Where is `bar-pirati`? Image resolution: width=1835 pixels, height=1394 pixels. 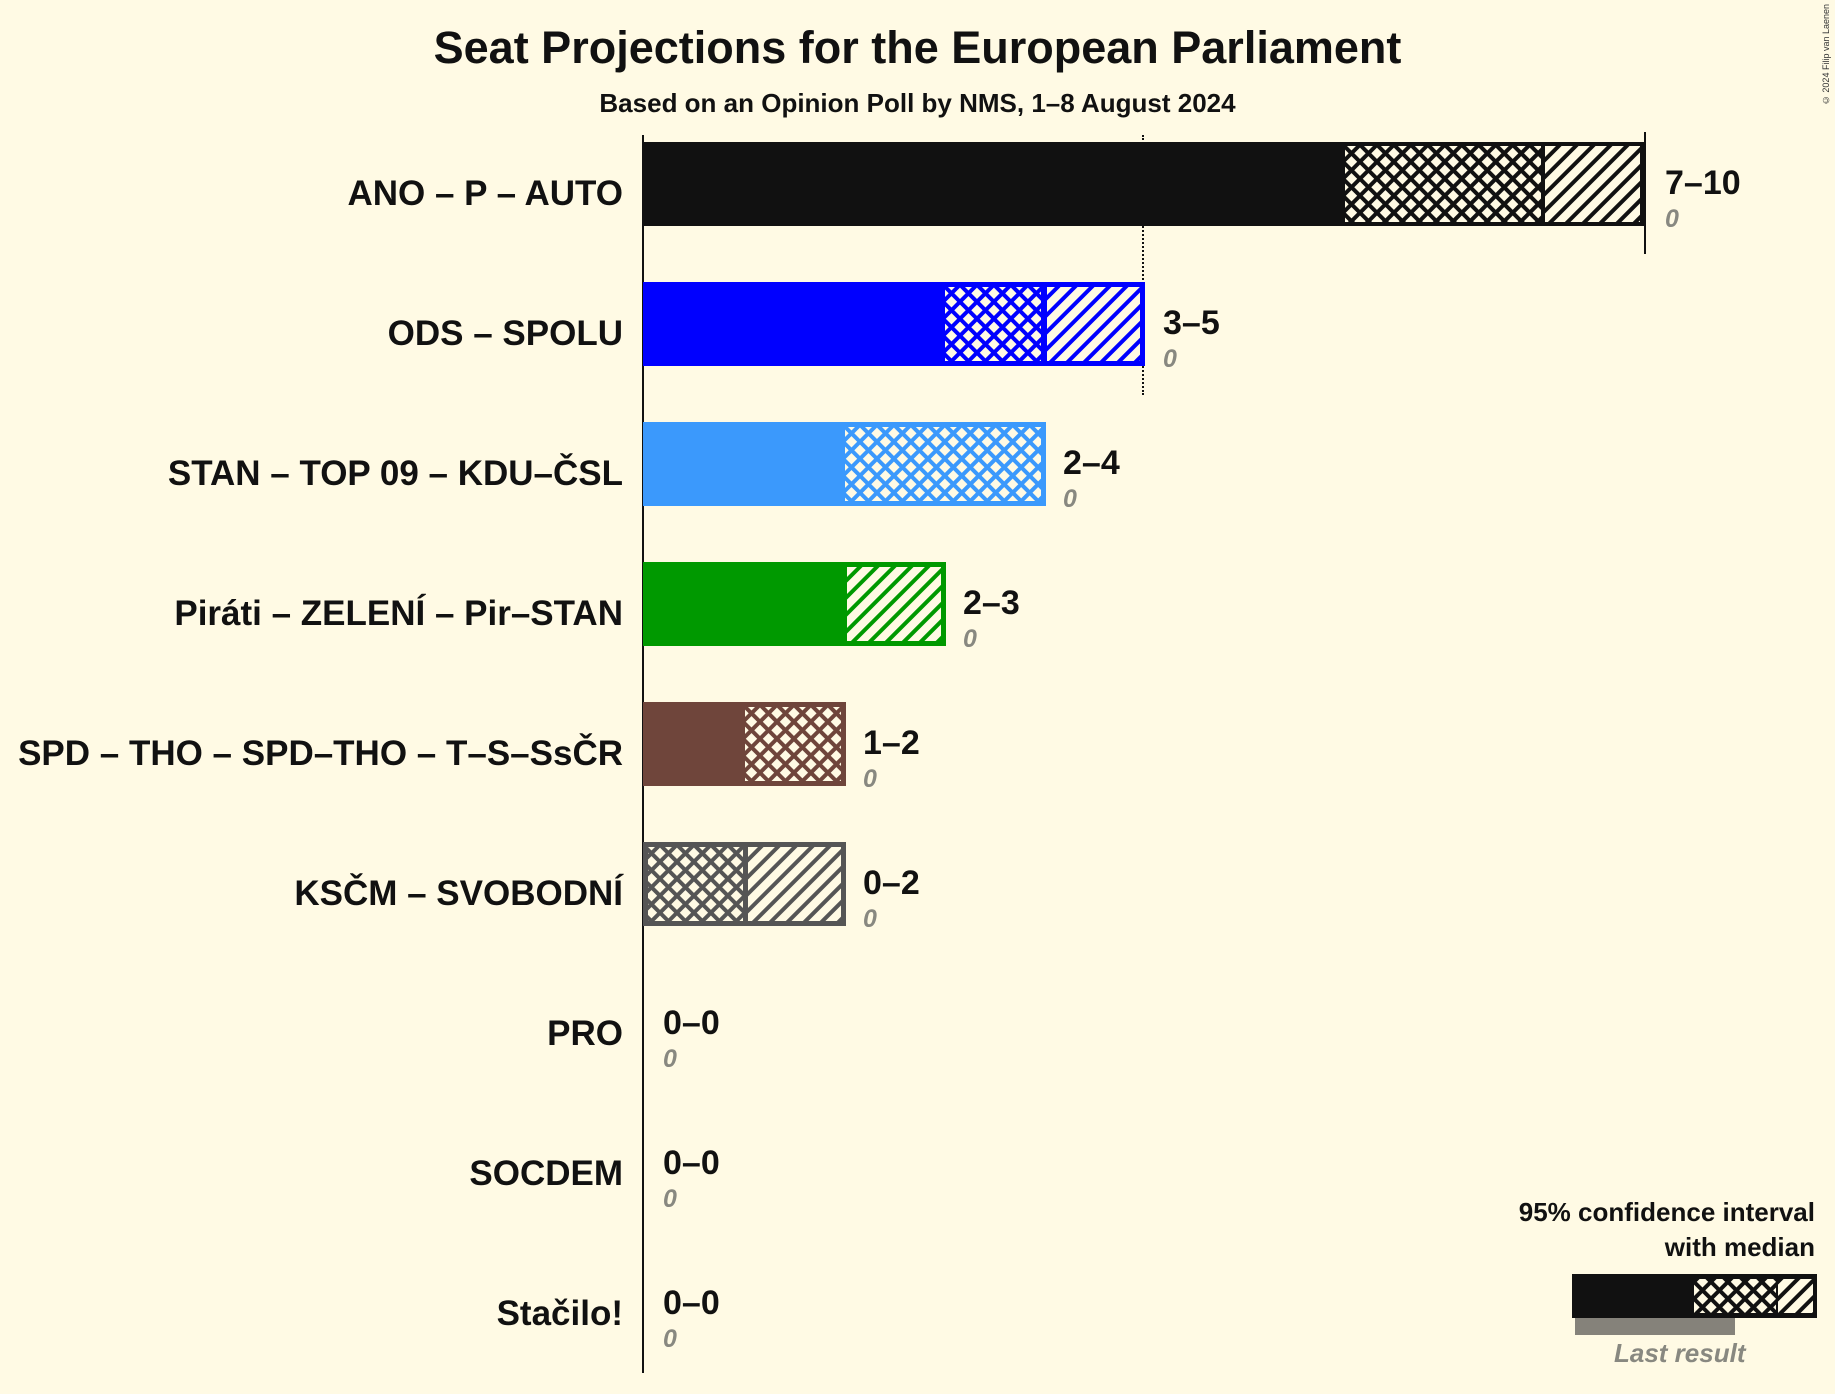 bar-pirati is located at coordinates (794, 604).